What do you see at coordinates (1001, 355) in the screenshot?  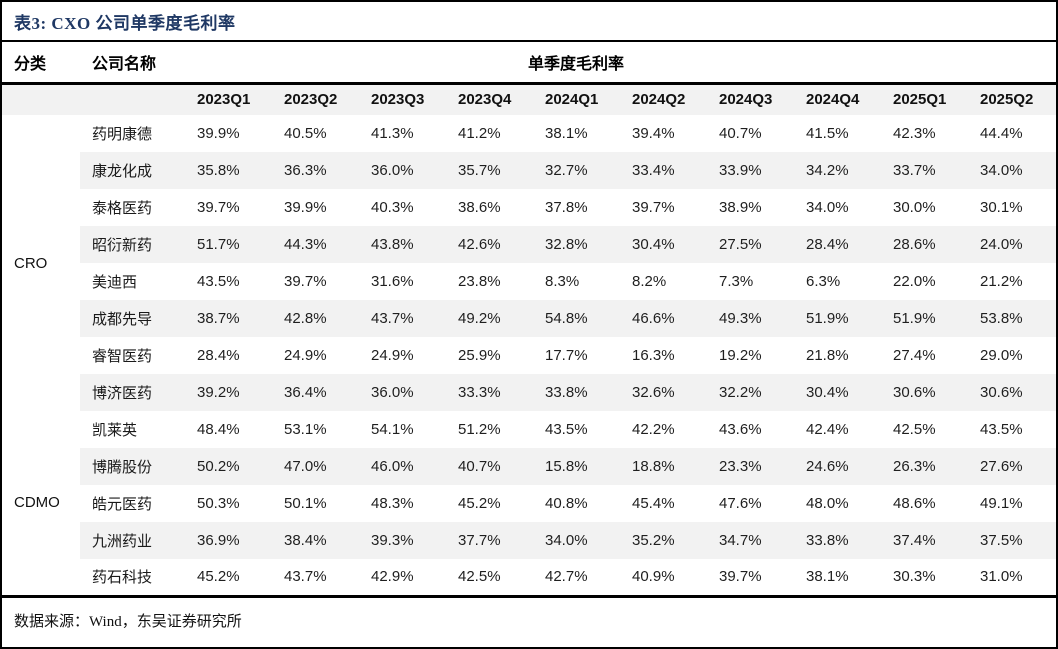 I see `margin-value-cell-2025Q2: 29.0%` at bounding box center [1001, 355].